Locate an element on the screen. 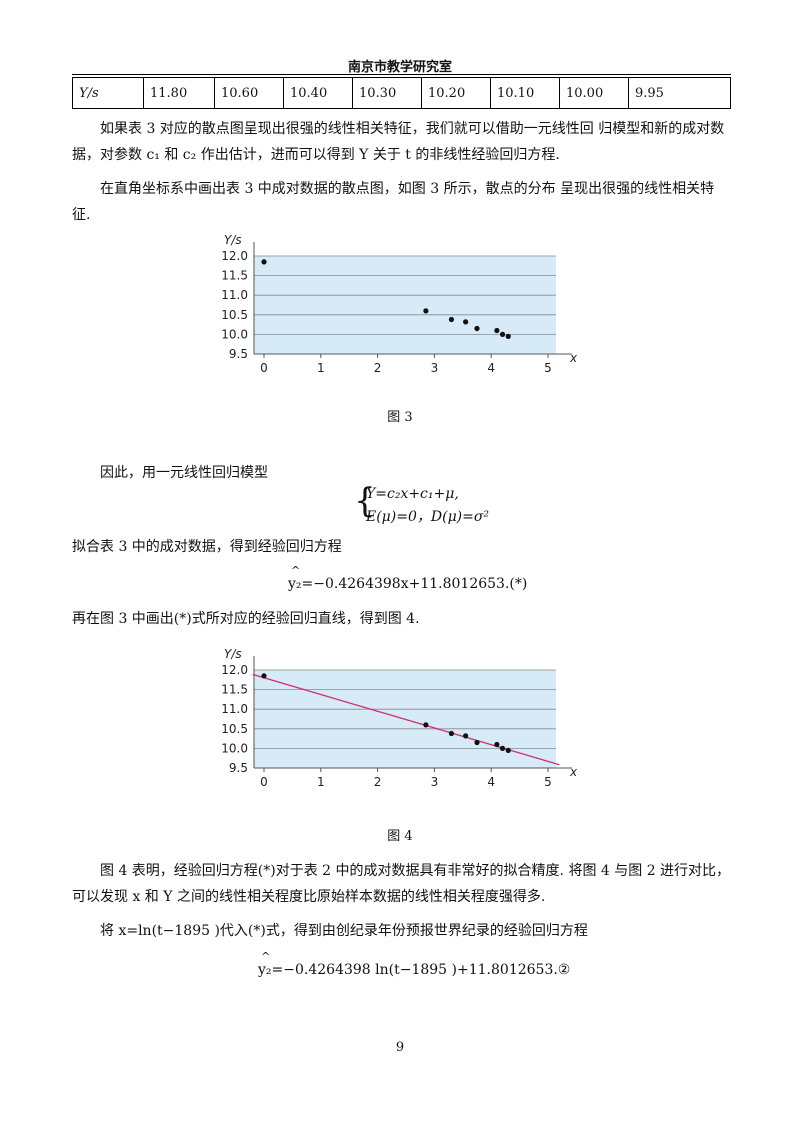  regression-equation: y₂=−0.4264398x+11.8012653.(*) is located at coordinates (408, 578).